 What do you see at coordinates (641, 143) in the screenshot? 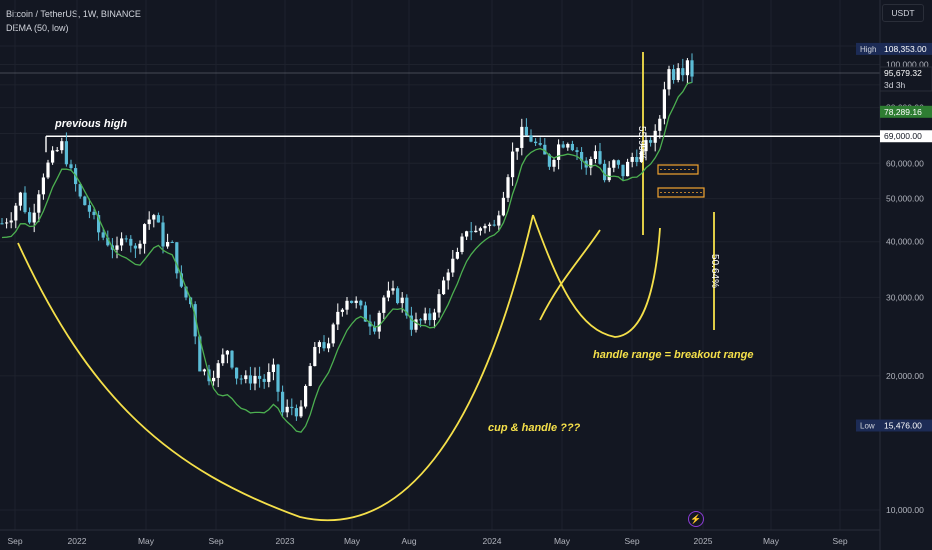
I see `pct-up-label: 55.99%` at bounding box center [641, 143].